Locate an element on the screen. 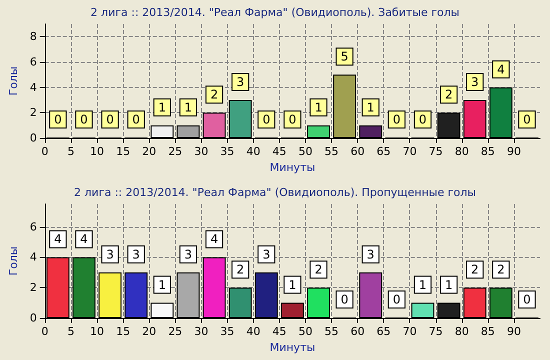 This screenshot has height=360, width=550. chart-title: 2 лига :: 2013/2014. "Реал Фарма" (Овидиополь). Забитые голы is located at coordinates (275, 12).